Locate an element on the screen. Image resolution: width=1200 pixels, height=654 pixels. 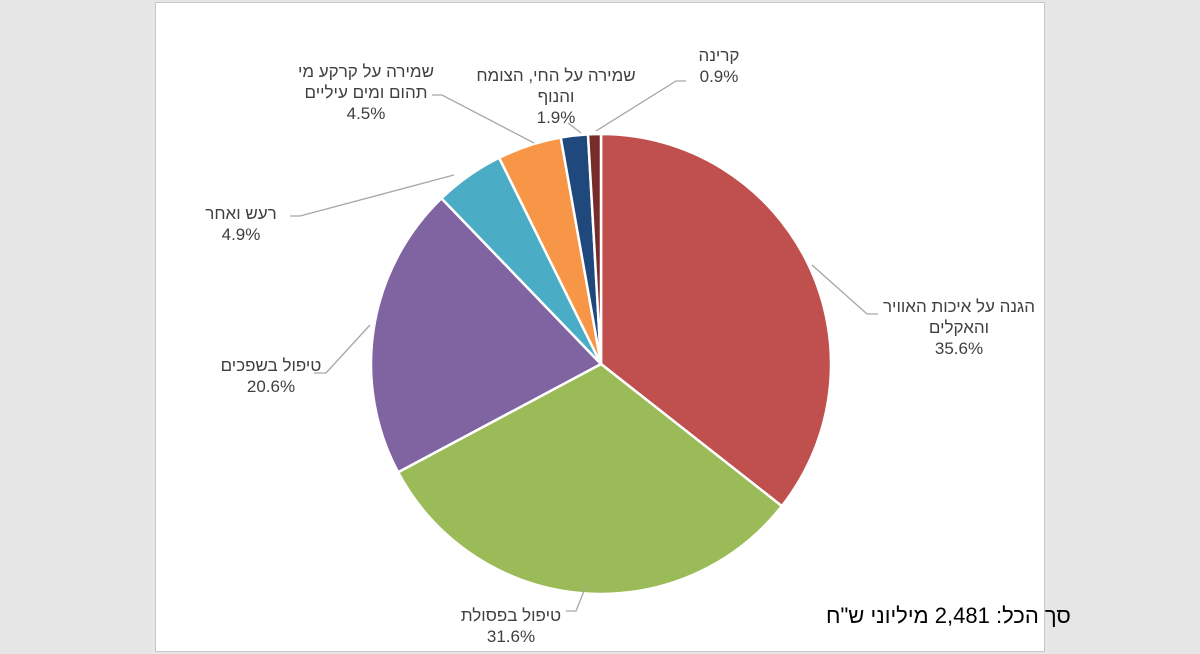
data-label-value: 0.9% is located at coordinates (719, 76).